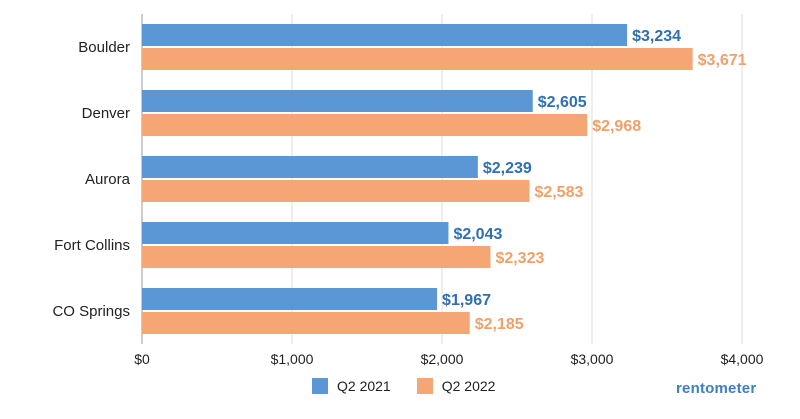 The height and width of the screenshot is (419, 800). What do you see at coordinates (616, 126) in the screenshot?
I see `data-label-denver-q2-2022: $2,968` at bounding box center [616, 126].